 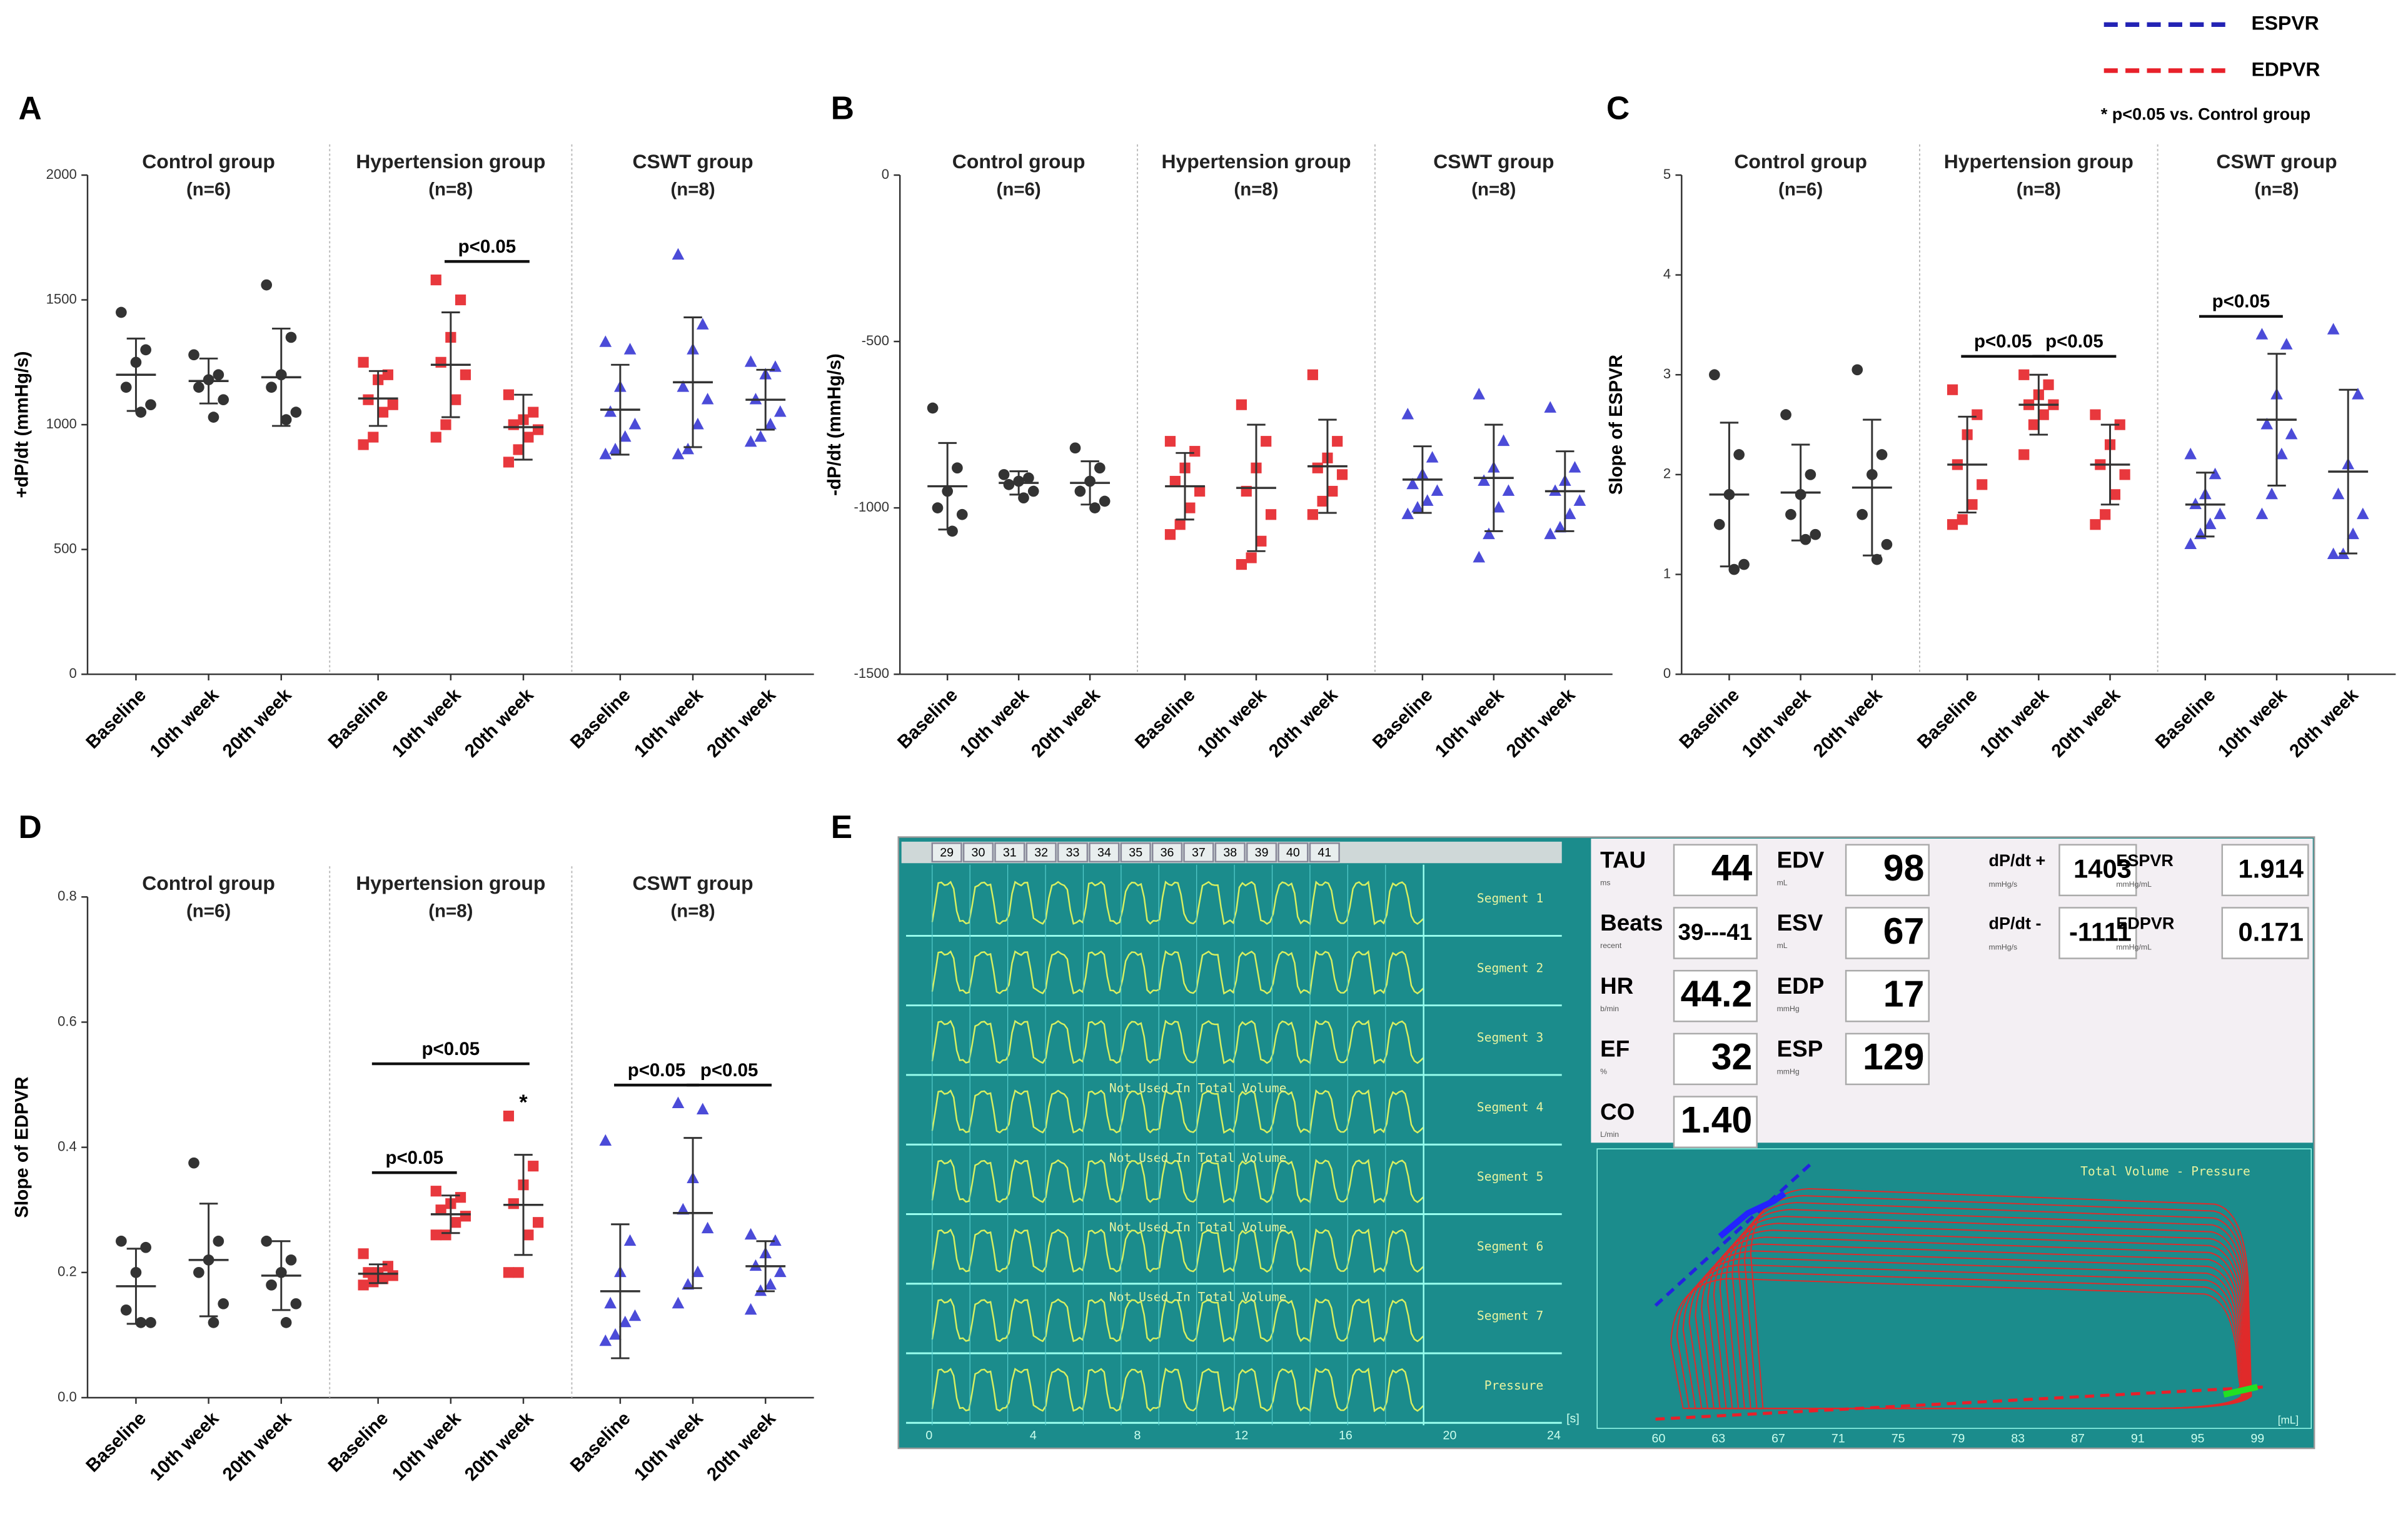 What do you see at coordinates (1137, 1436) in the screenshot?
I see `time-tick-label: 8` at bounding box center [1137, 1436].